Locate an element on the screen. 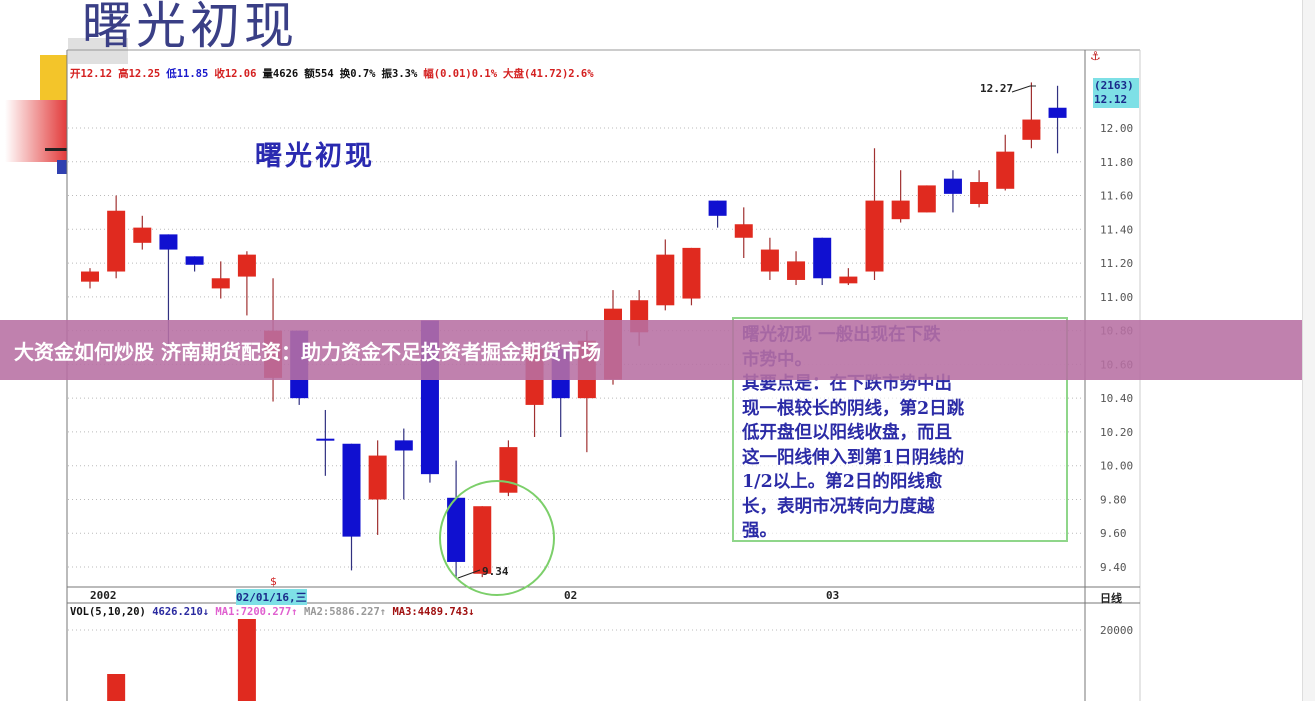  info-item: 收12.06 is located at coordinates (235, 74).